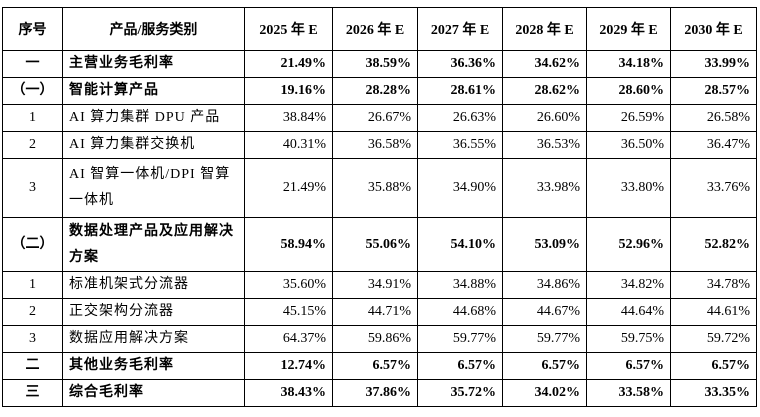 This screenshot has width=760, height=417. I want to click on value-cell: 36.47%, so click(713, 145).